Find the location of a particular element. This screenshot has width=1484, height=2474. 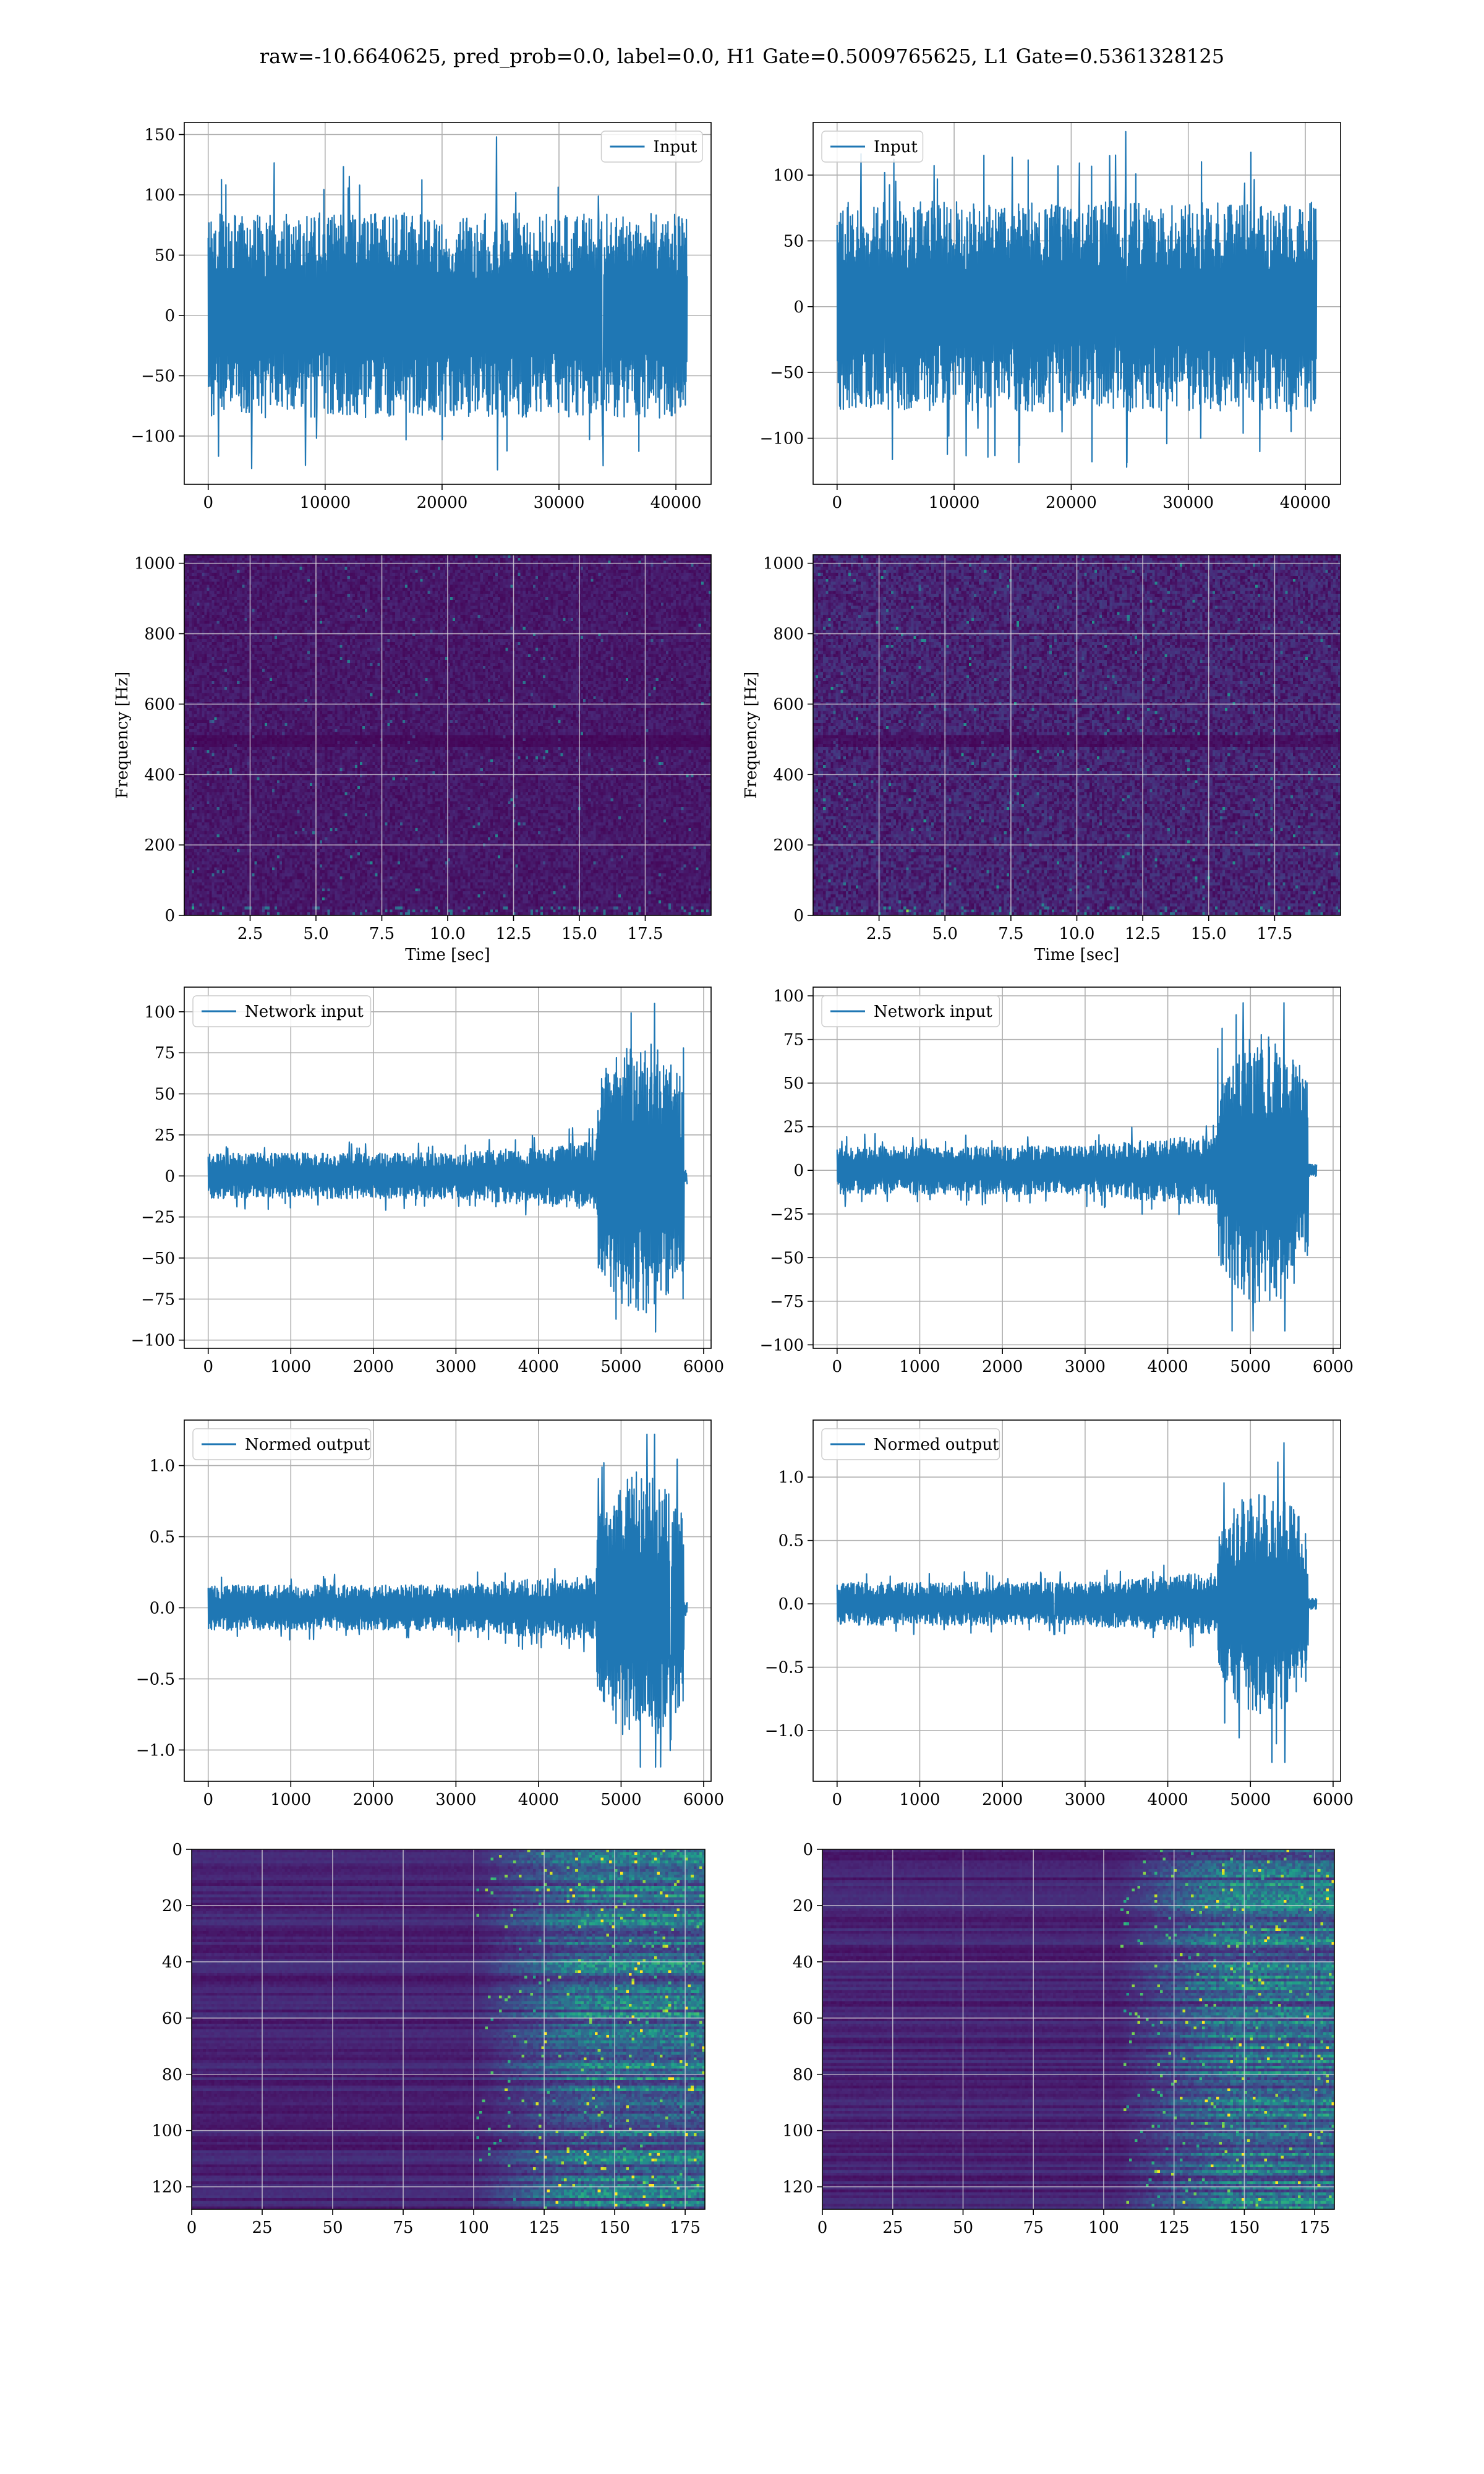

h1-input-legend-box is located at coordinates (651, 147).